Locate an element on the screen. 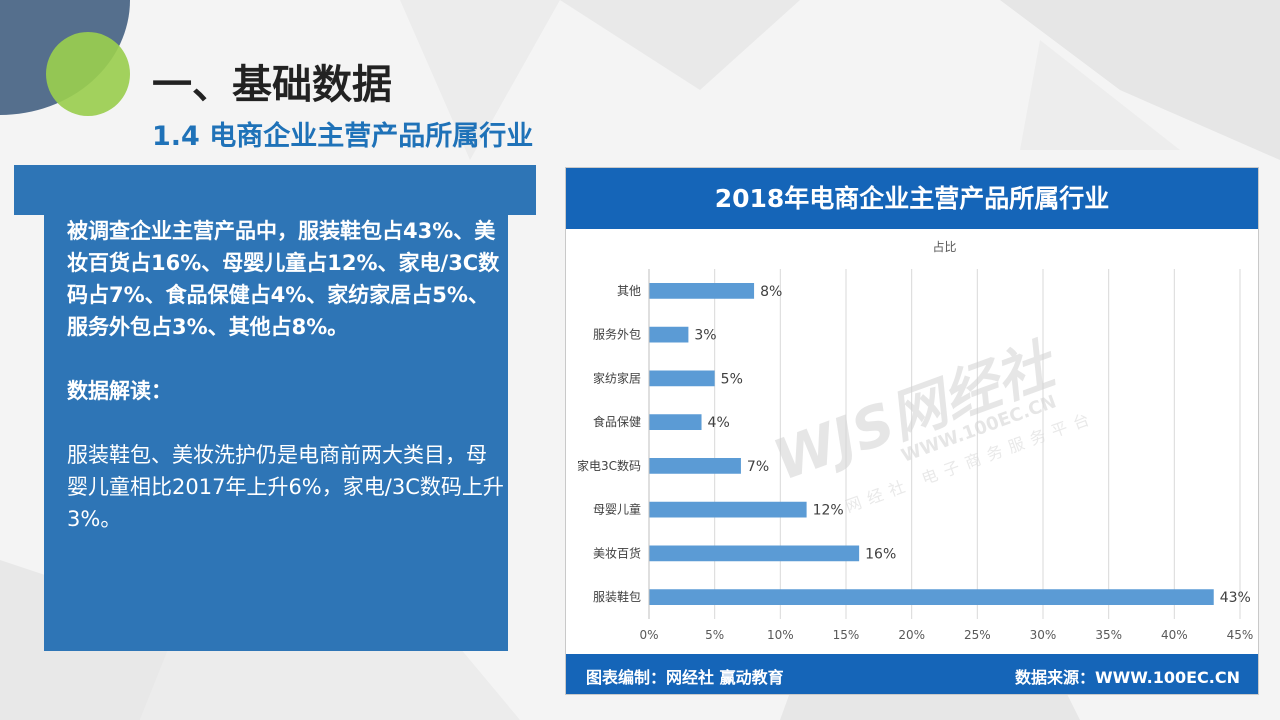 The width and height of the screenshot is (1280, 720). data-label: 4% is located at coordinates (719, 423).